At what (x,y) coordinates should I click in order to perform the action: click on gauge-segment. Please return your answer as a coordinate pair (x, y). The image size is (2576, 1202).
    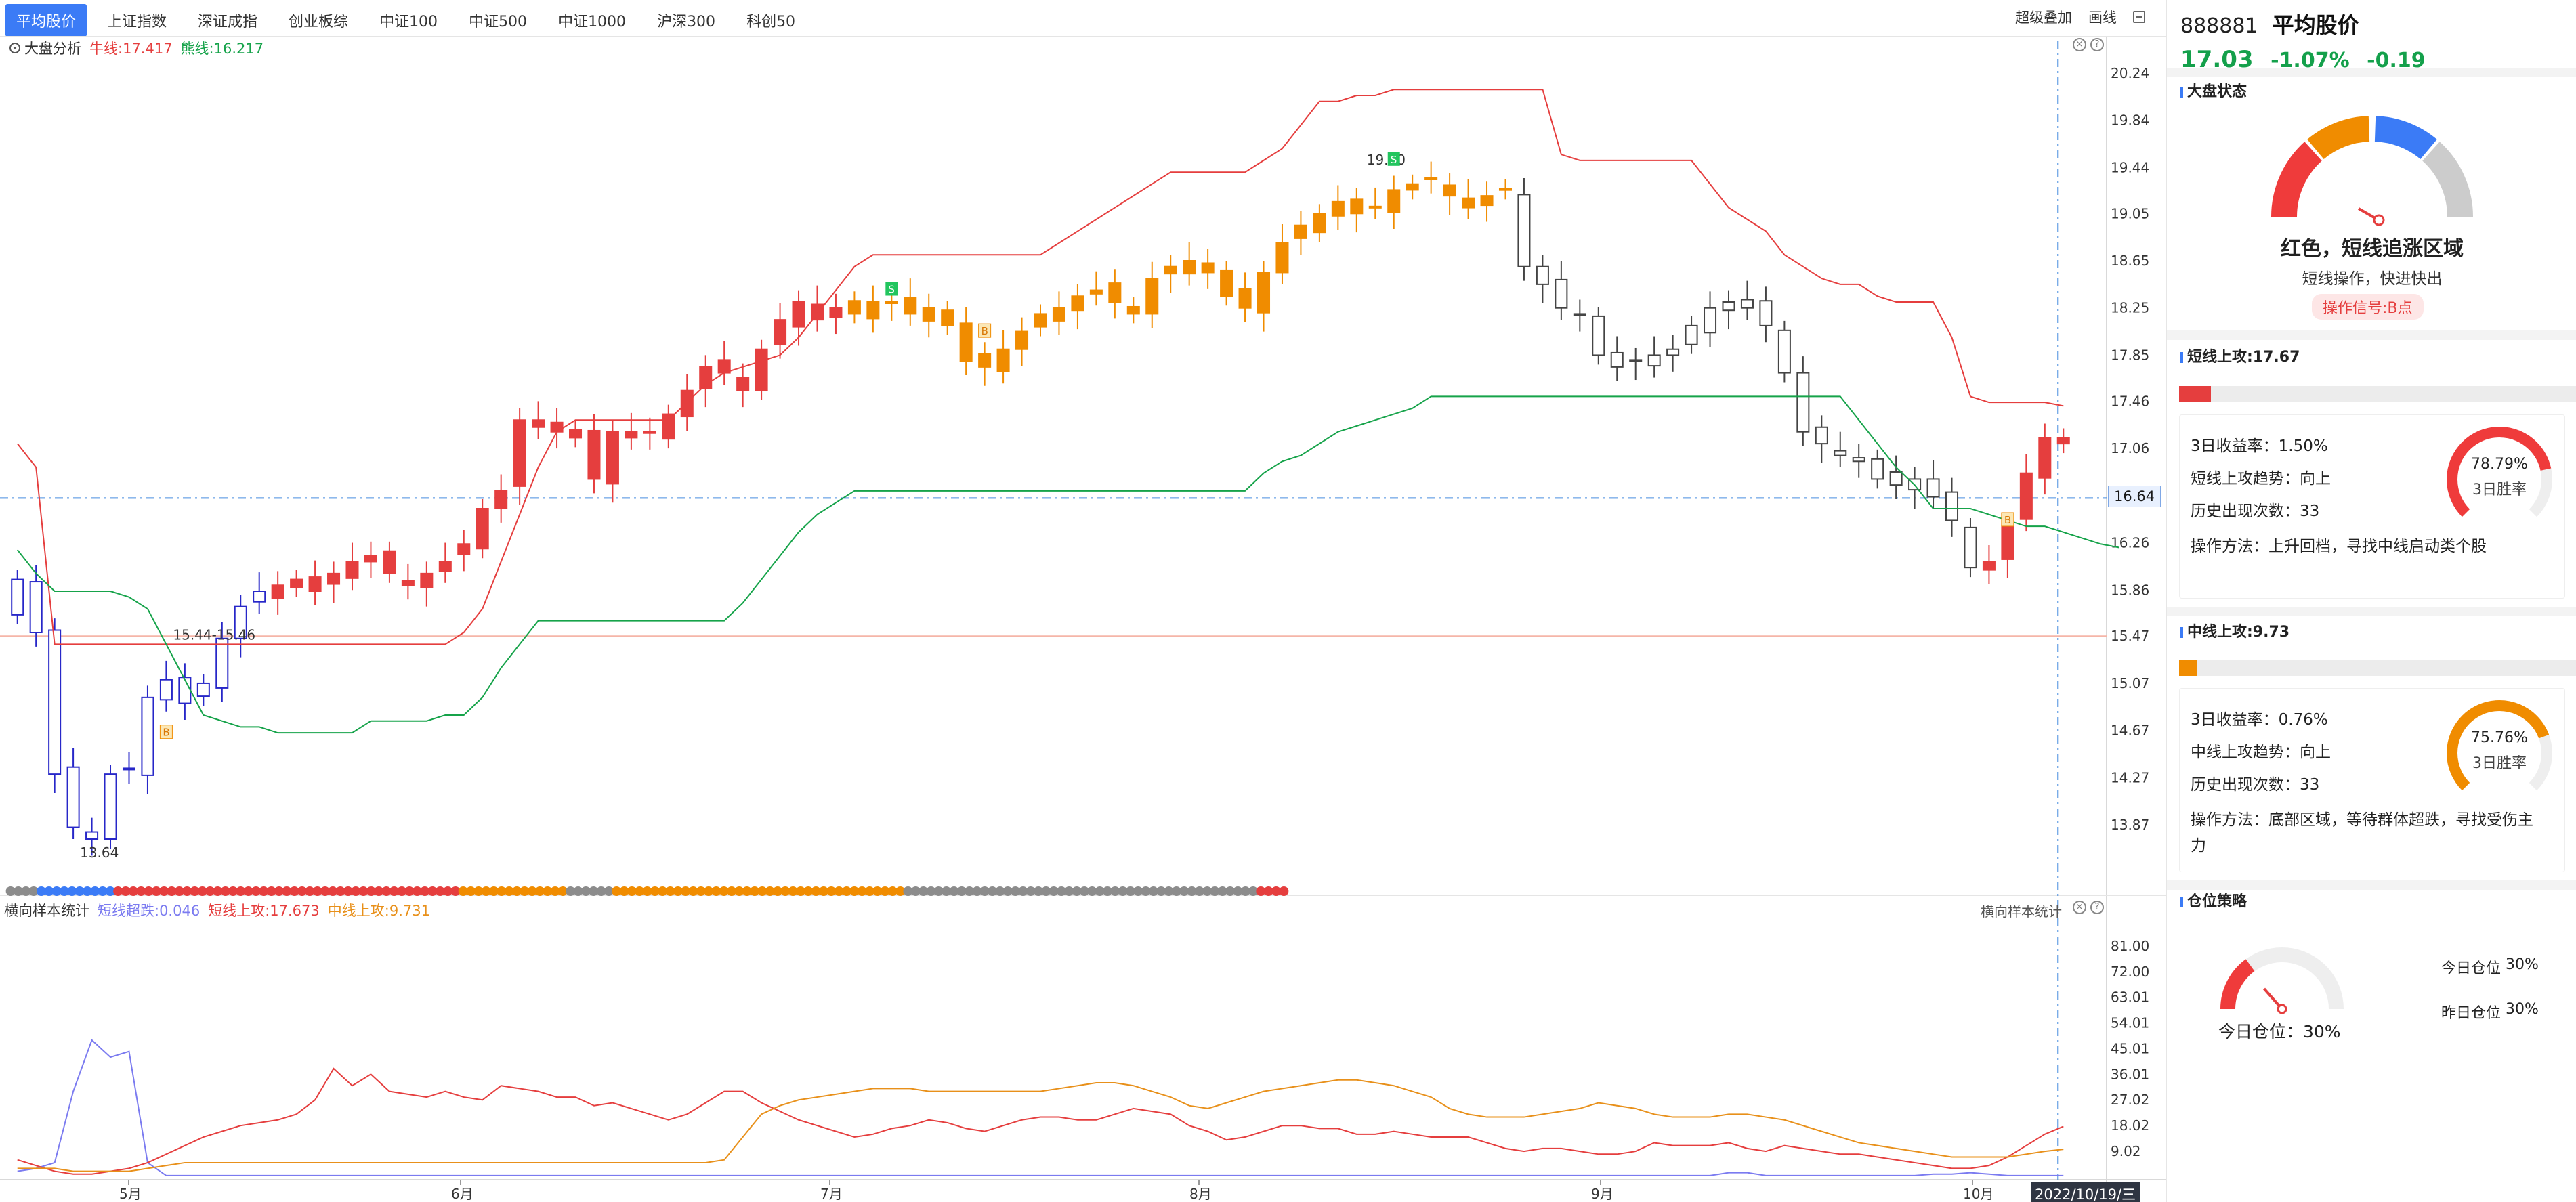
    Looking at the image, I should click on (2405, 138).